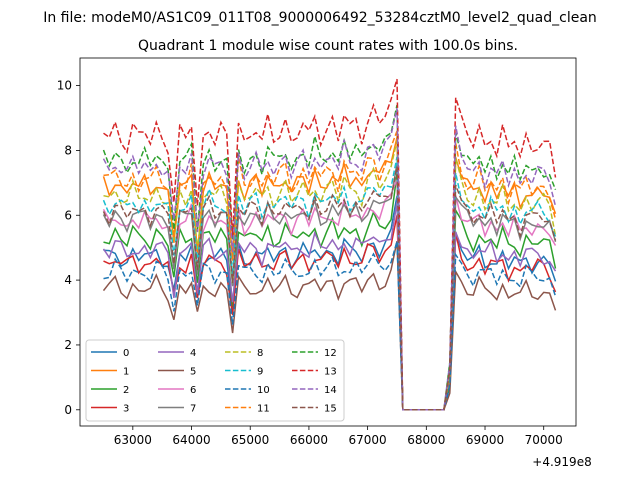 The image size is (640, 480). I want to click on y-tick-label: 8, so click(68, 150).